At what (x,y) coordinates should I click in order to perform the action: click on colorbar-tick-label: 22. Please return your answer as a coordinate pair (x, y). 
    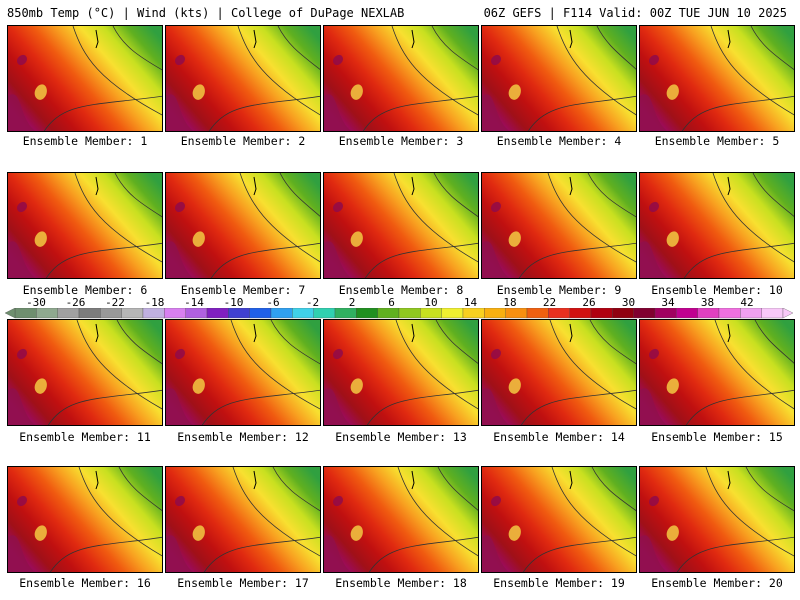
    Looking at the image, I should click on (549, 302).